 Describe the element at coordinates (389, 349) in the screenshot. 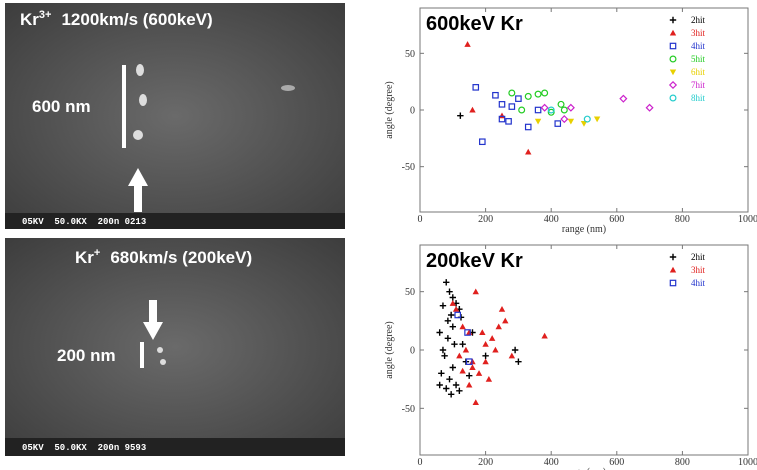

I see `y-axis-label: angle (degree)` at that location.